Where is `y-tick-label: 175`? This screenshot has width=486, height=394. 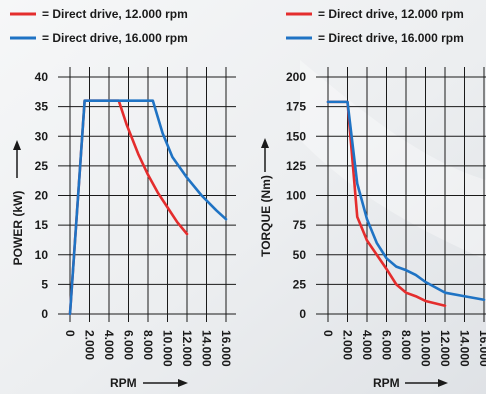 y-tick-label: 175 is located at coordinates (296, 107).